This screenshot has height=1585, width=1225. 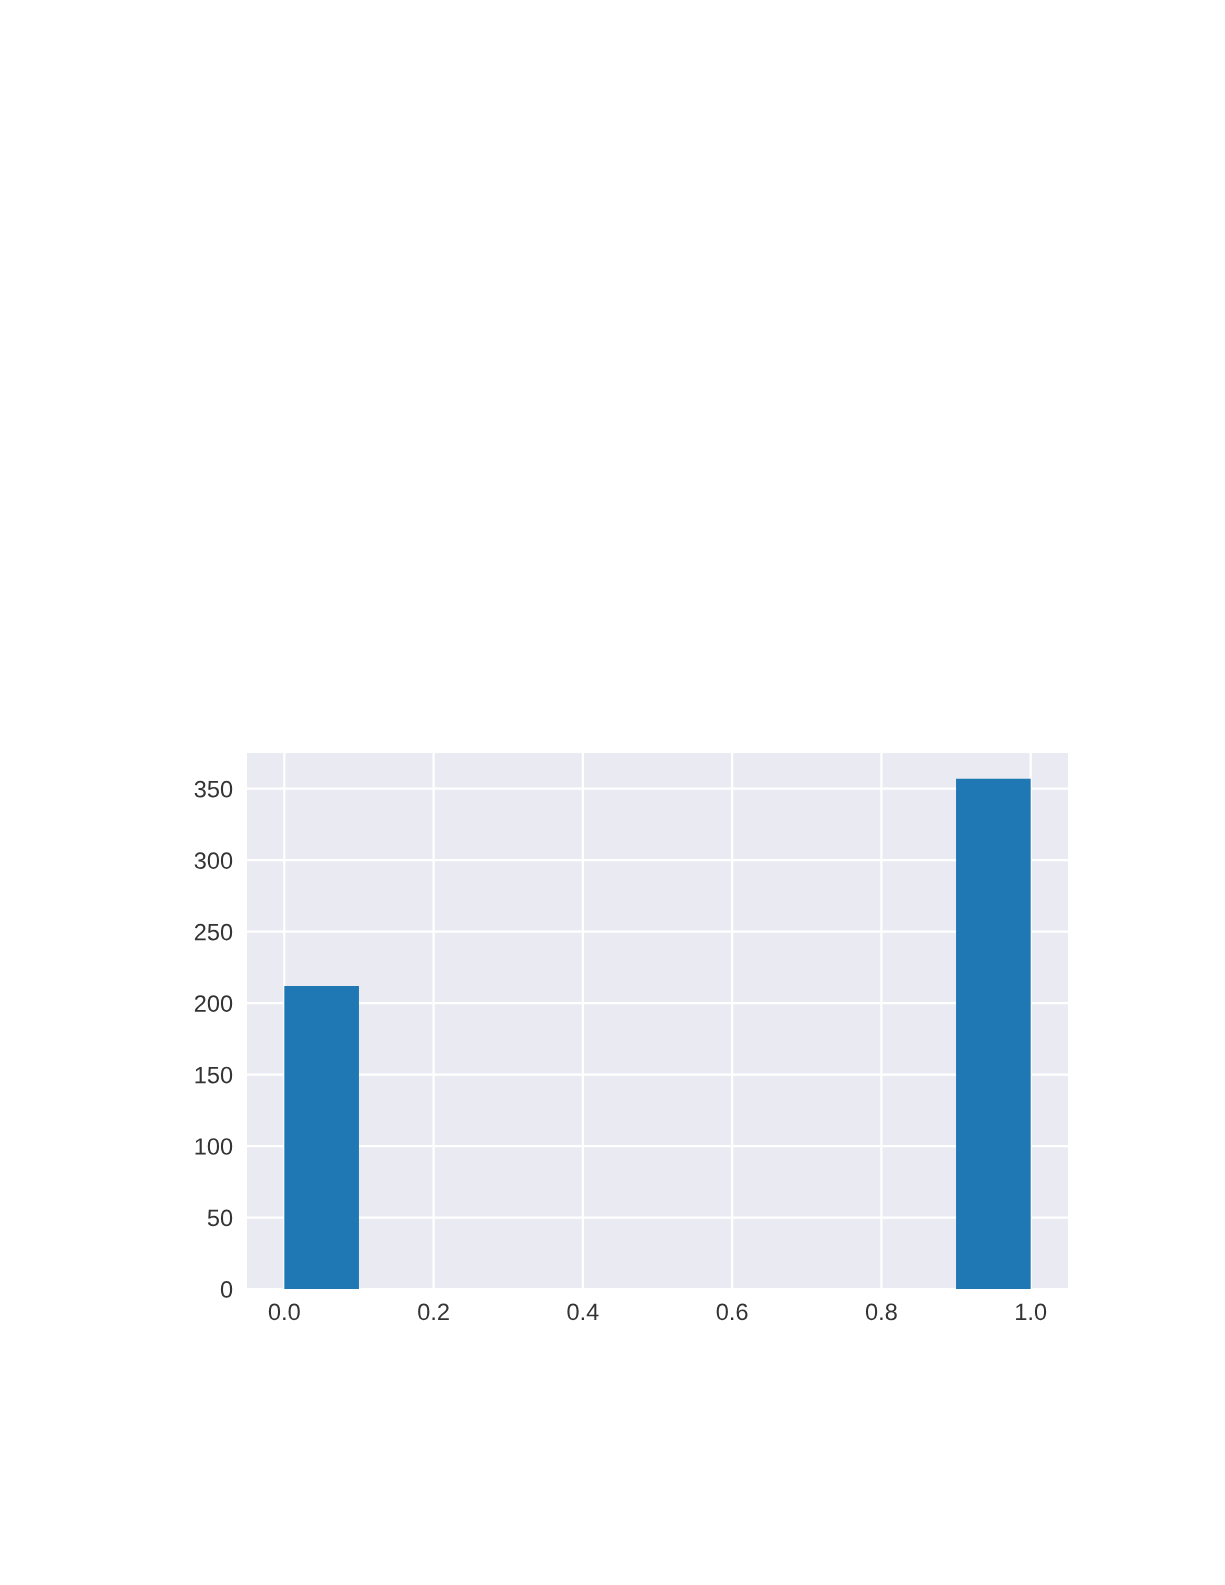 What do you see at coordinates (214, 1146) in the screenshot?
I see `y-tick-label: 100` at bounding box center [214, 1146].